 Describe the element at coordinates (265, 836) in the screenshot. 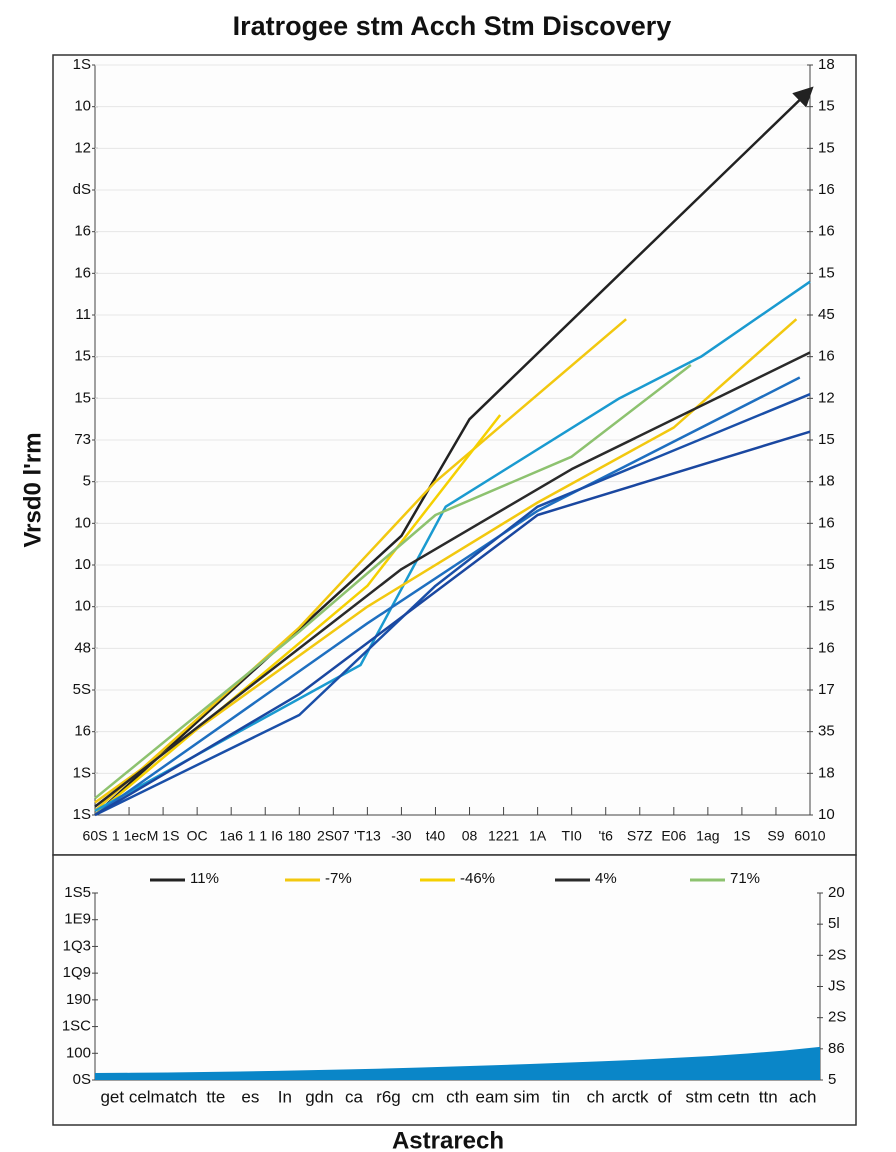

I see `x-tick-label: 1 1 I6` at that location.